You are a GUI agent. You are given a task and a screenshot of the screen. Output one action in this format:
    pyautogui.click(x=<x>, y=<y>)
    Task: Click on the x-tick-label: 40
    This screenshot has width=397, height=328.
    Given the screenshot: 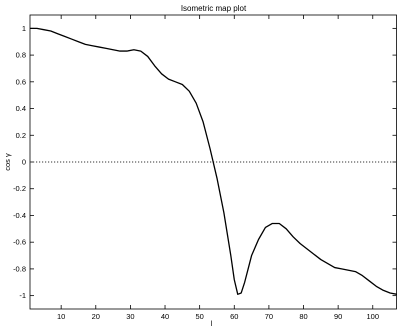 What is the action you would take?
    pyautogui.click(x=165, y=316)
    